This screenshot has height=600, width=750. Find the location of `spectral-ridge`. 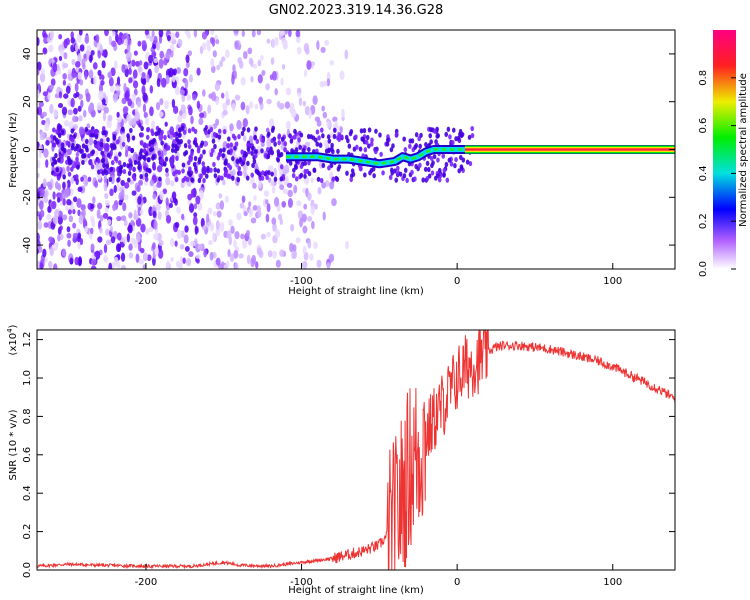

spectral-ridge is located at coordinates (480, 157).